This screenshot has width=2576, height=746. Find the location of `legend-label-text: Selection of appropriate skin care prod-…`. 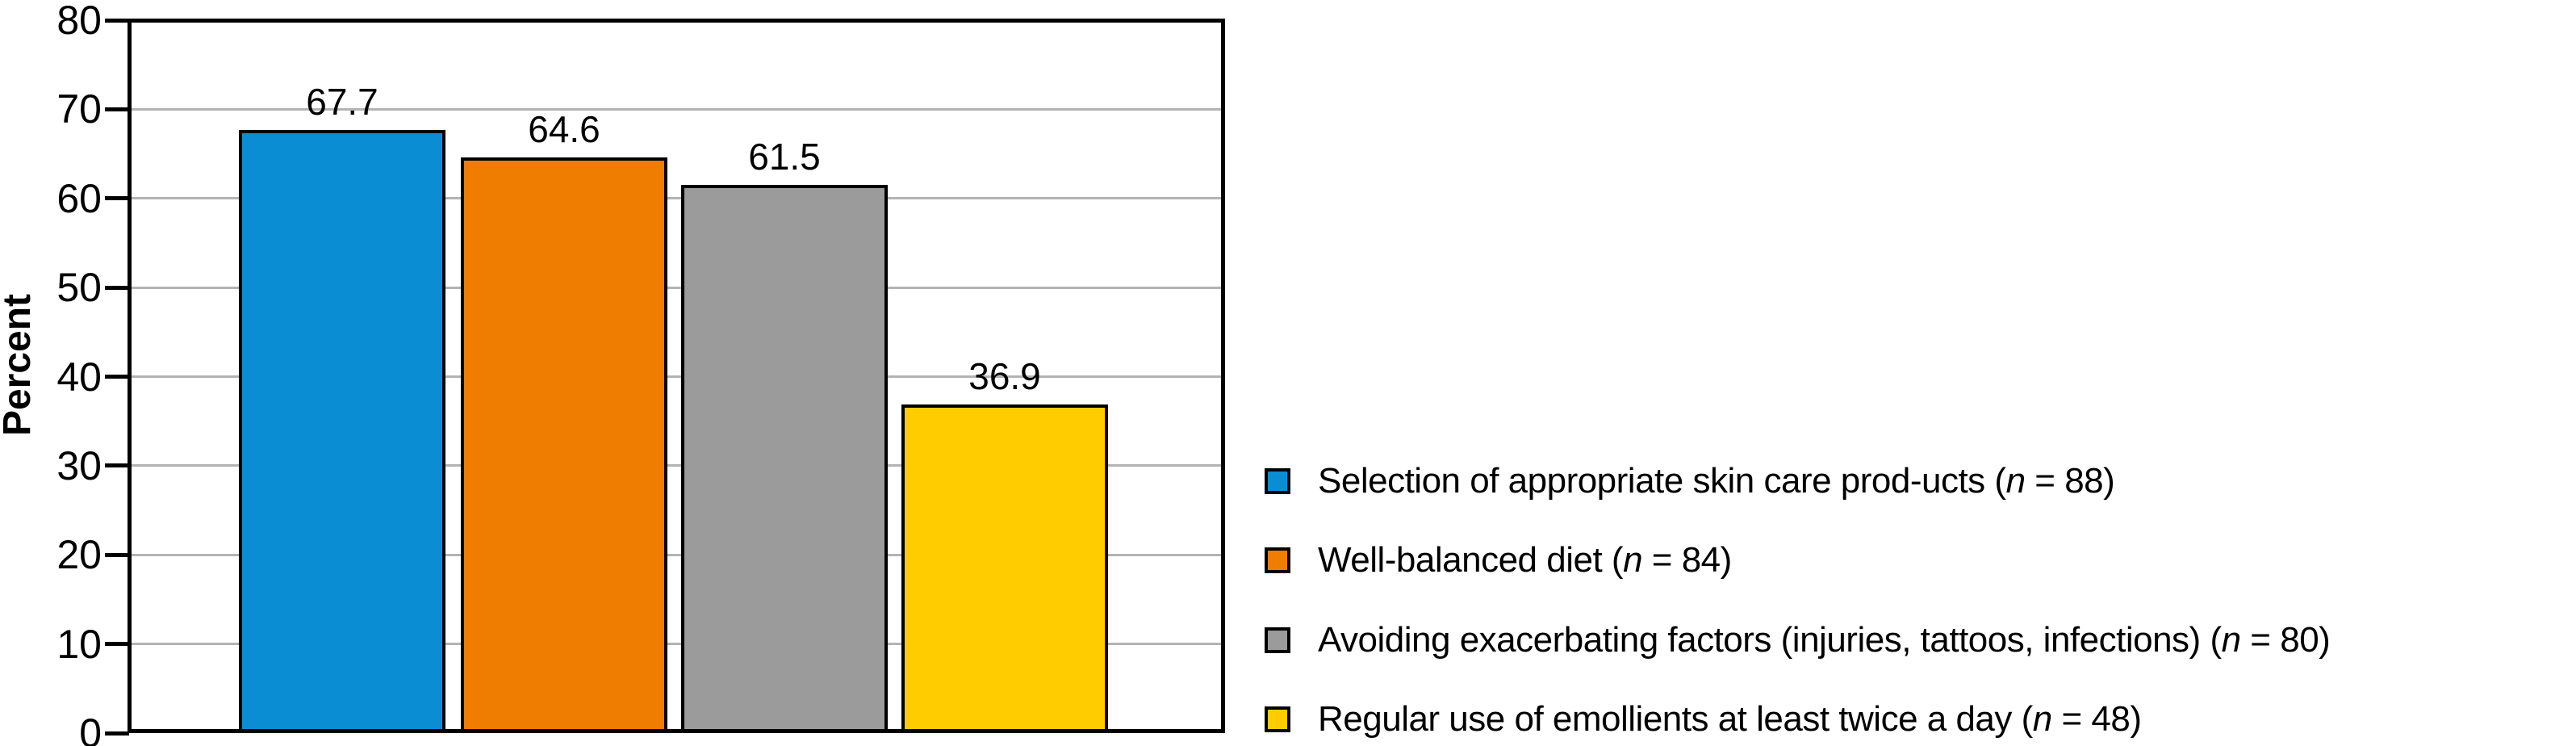

legend-label-text: Selection of appropriate skin care prod-… is located at coordinates (1662, 481).